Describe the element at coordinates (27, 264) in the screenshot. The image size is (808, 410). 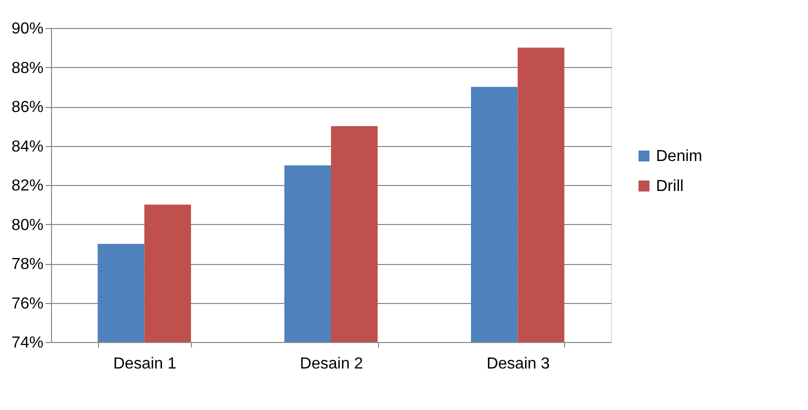
I see `y-tick-label: 78%` at that location.